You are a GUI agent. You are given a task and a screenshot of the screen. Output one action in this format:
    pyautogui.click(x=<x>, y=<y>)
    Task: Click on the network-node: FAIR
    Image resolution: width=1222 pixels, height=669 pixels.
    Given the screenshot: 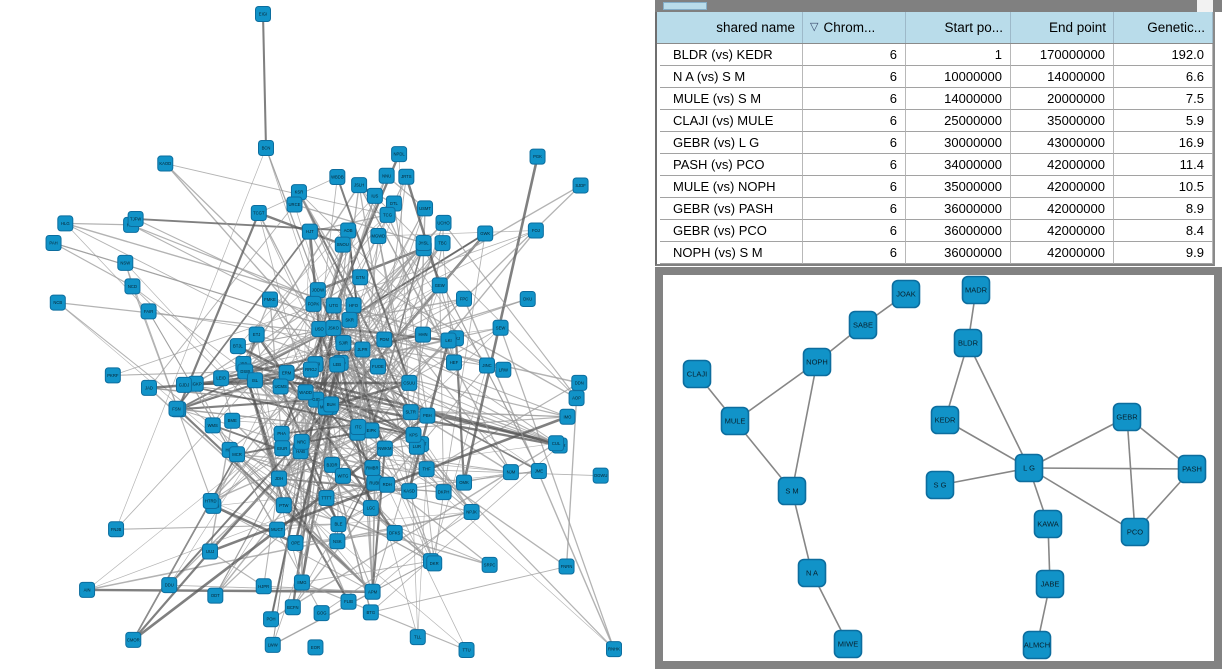 What is the action you would take?
    pyautogui.click(x=148, y=311)
    